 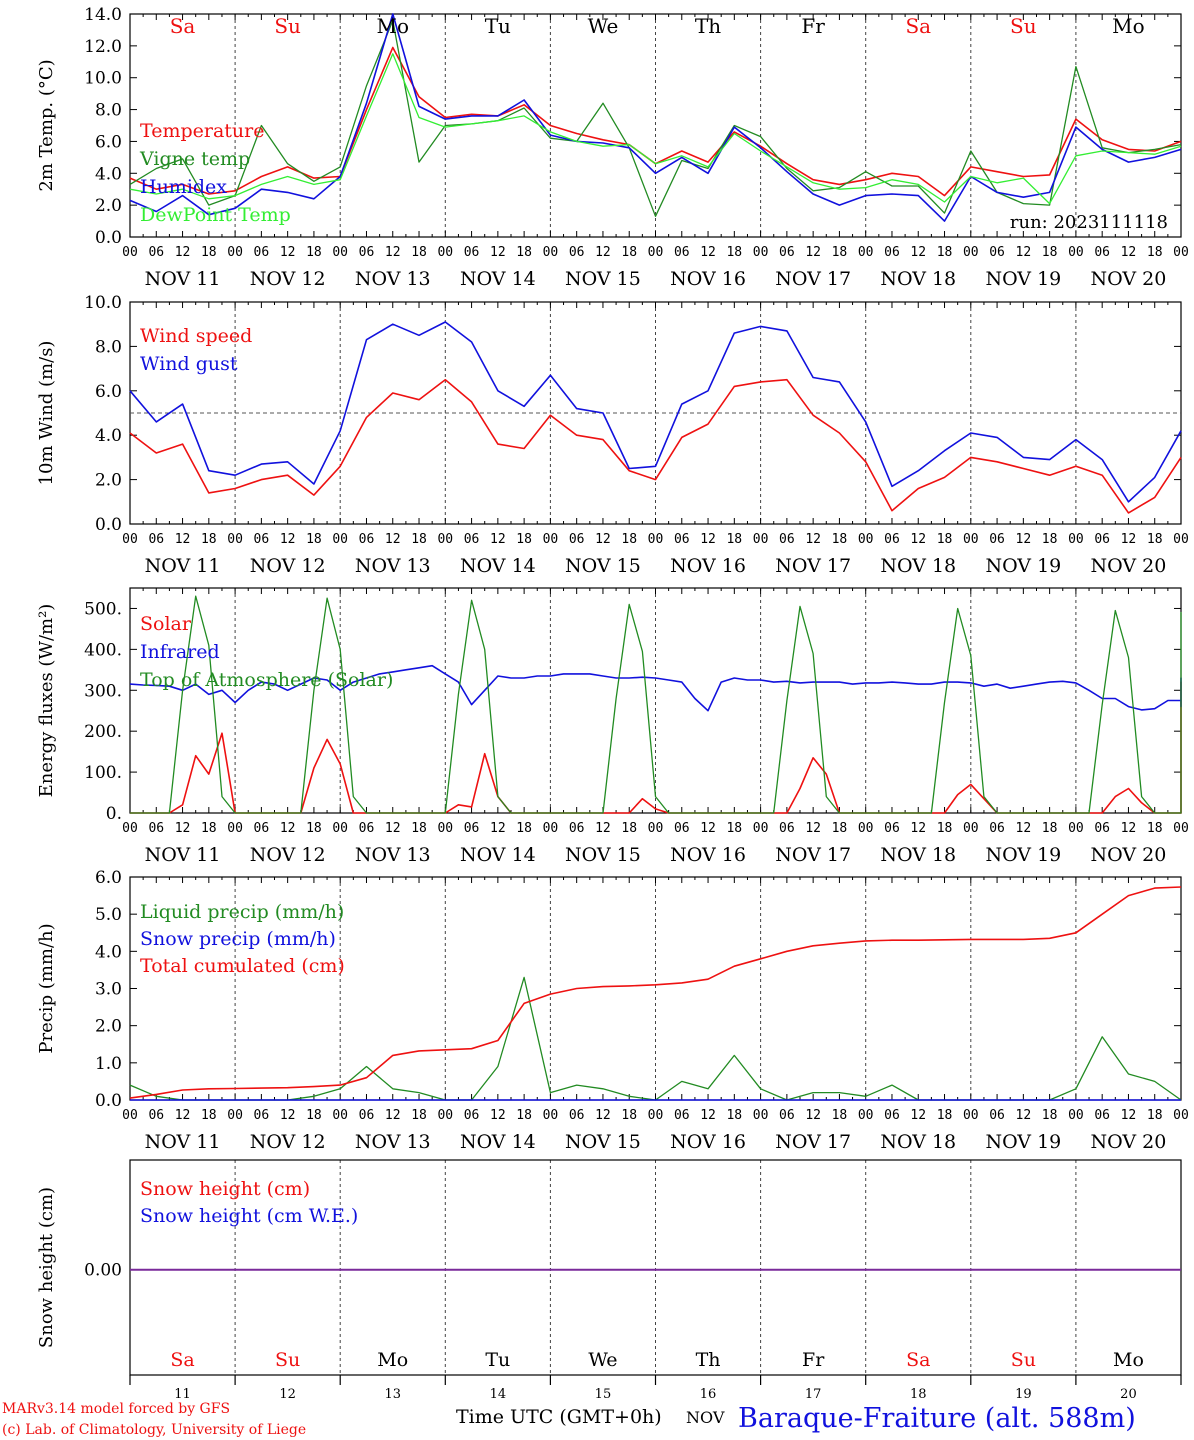 I want to click on legend-entry: Infrared, so click(x=180, y=652).